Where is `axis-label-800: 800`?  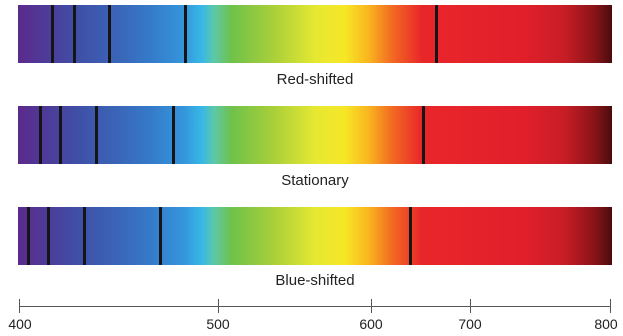
axis-label-800: 800 is located at coordinates (606, 324).